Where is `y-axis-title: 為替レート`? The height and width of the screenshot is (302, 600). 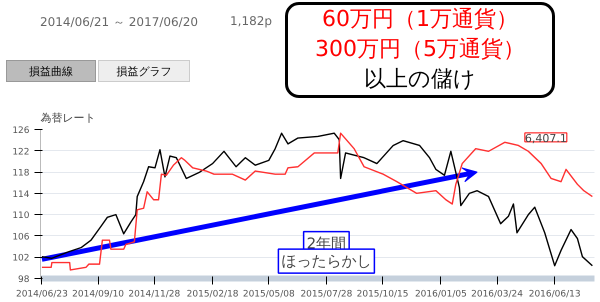
y-axis-title: 為替レート is located at coordinates (68, 118).